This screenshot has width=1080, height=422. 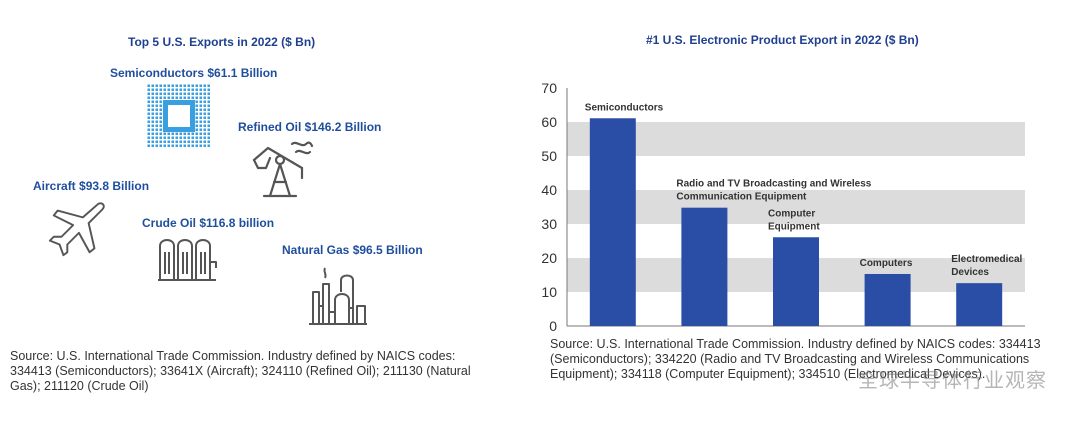 I want to click on export-label-refined-oil: Refined Oil $146.2 Billion, so click(x=310, y=127).